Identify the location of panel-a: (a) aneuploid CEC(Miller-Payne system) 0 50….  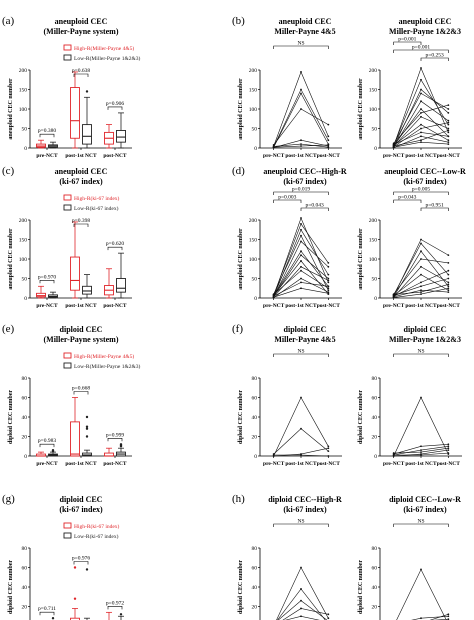
(71, 87).